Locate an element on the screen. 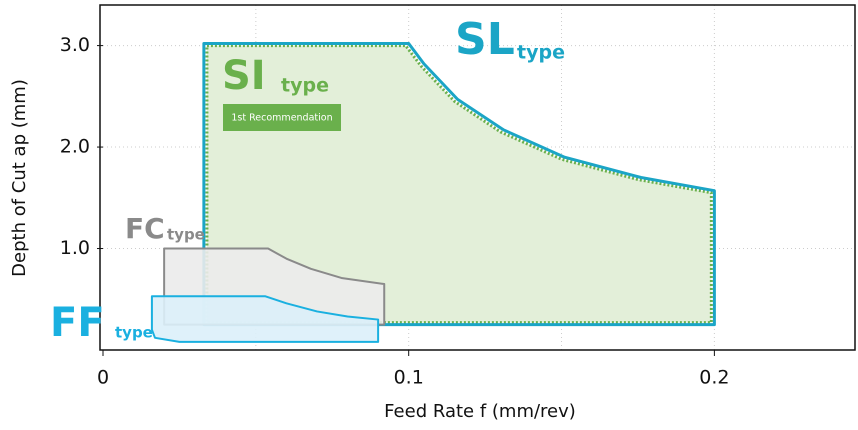 This screenshot has width=858, height=430. y-axis-title: Depth of Cut ap (mm) is located at coordinates (19, 178).